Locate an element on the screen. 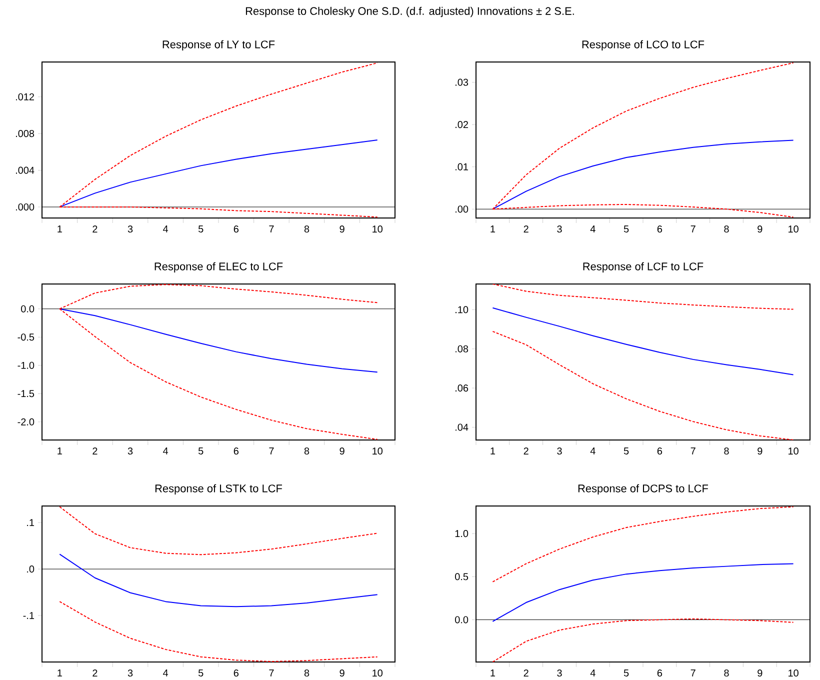 The image size is (820, 680). y-tick-label: .008 is located at coordinates (25, 134).